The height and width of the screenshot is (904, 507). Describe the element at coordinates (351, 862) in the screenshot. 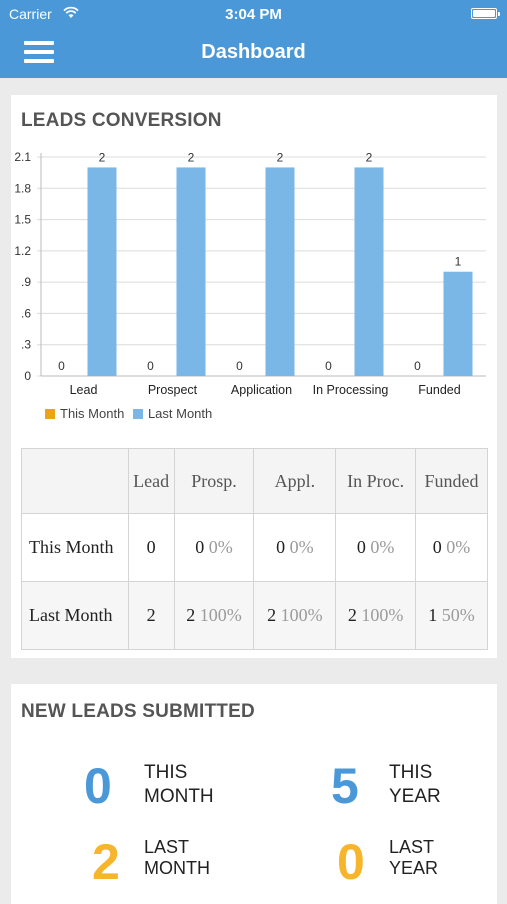

I see `stat-last-year-value: 0` at that location.